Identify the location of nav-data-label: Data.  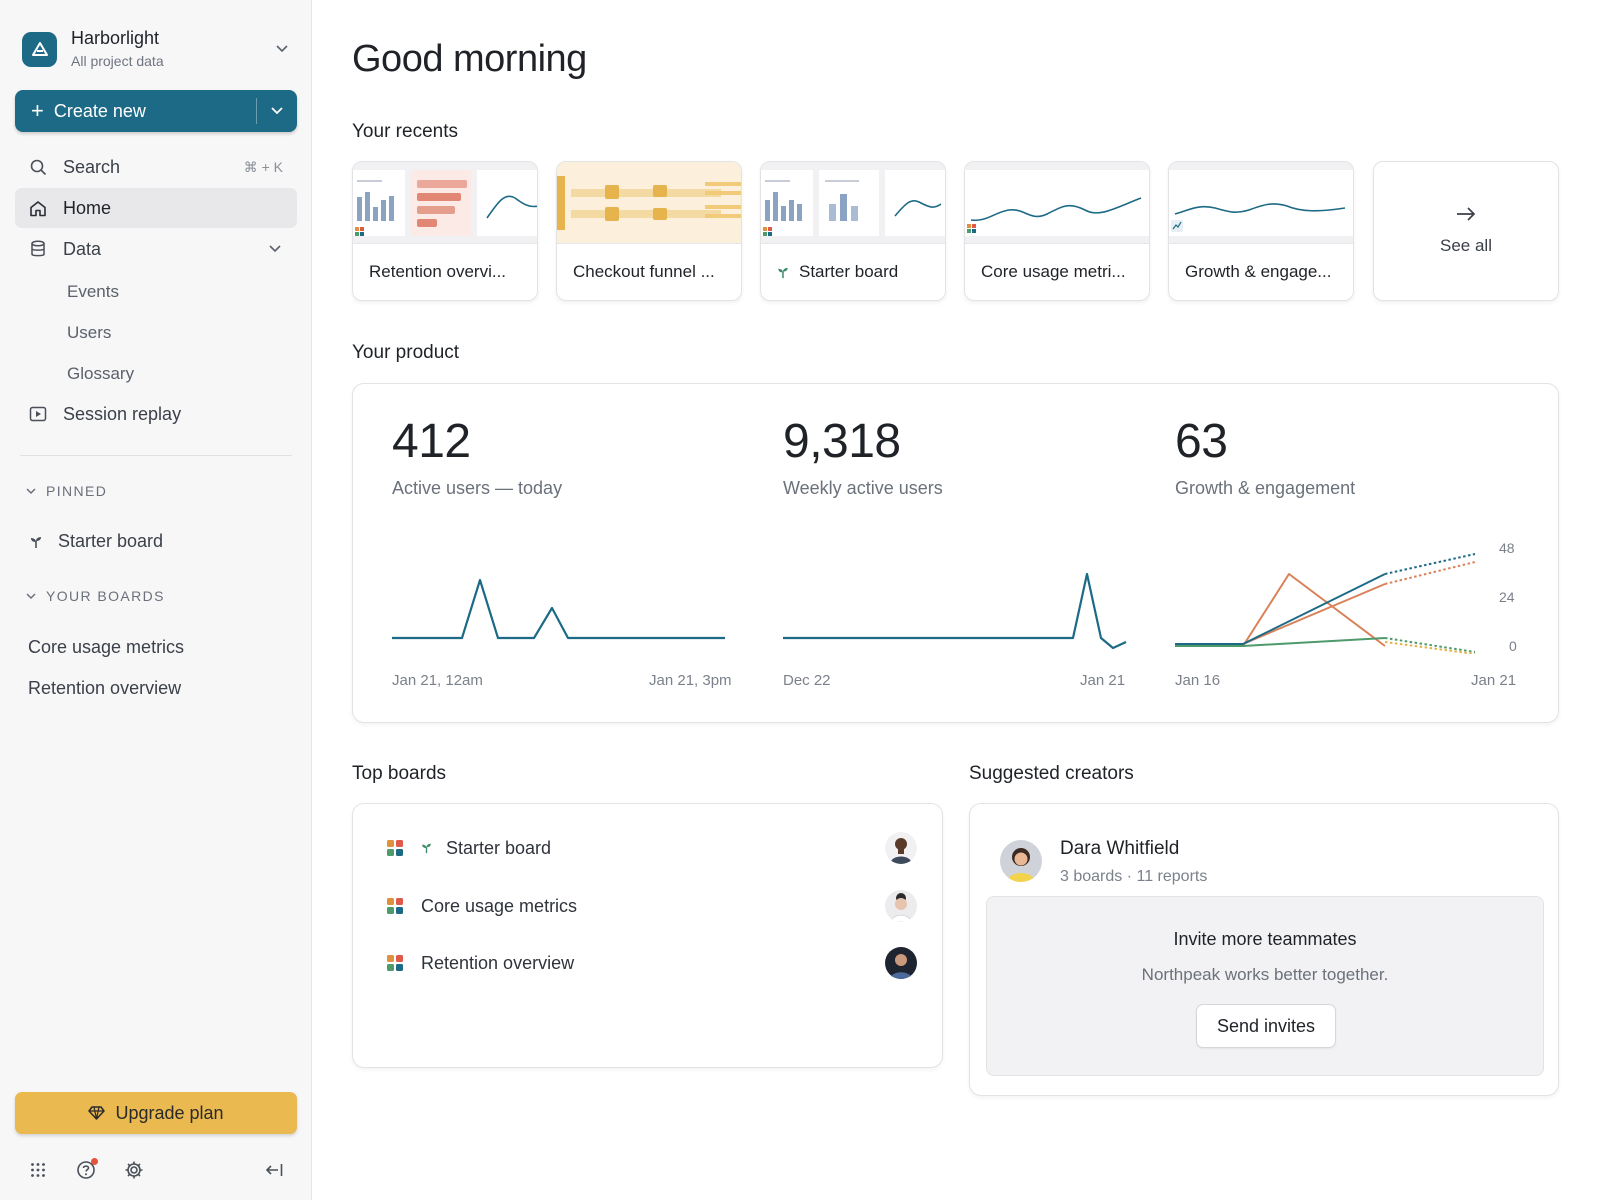
(82, 248).